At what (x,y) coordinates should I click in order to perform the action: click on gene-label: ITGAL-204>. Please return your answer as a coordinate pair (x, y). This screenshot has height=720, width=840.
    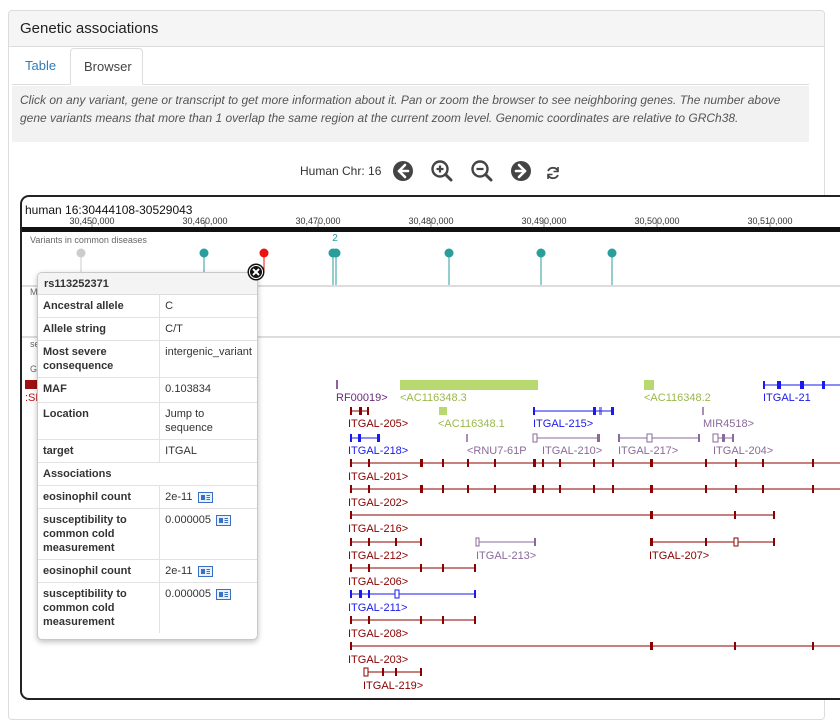
    Looking at the image, I should click on (743, 451).